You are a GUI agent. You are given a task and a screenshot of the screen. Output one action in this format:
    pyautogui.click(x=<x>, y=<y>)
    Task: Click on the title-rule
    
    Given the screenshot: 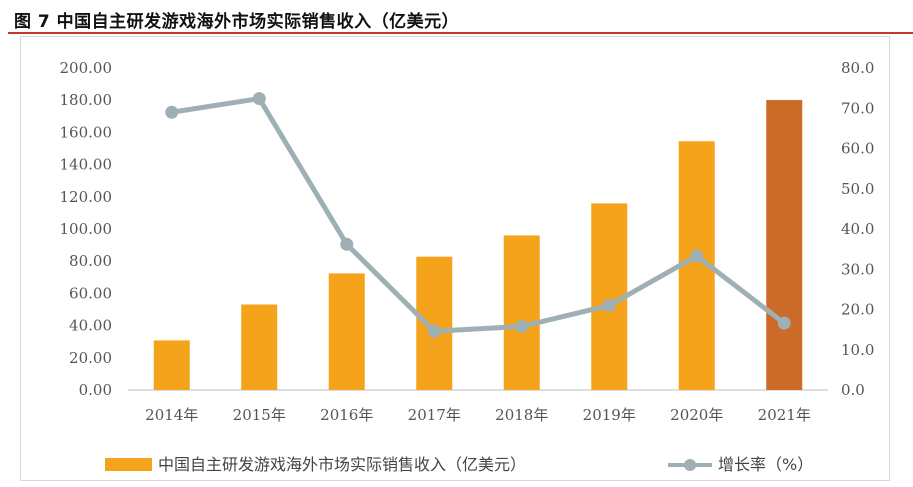 What is the action you would take?
    pyautogui.click(x=460, y=33)
    